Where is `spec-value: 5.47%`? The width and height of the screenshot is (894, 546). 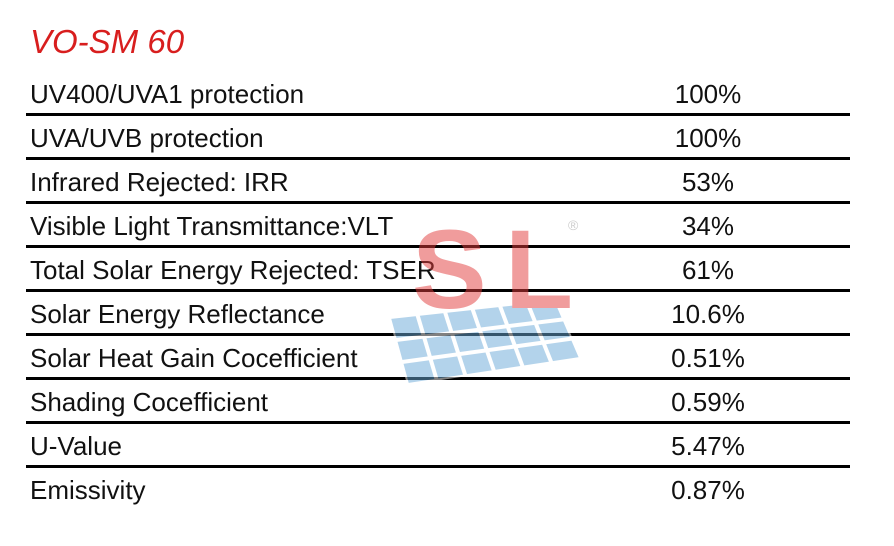
spec-value: 5.47% is located at coordinates (708, 446).